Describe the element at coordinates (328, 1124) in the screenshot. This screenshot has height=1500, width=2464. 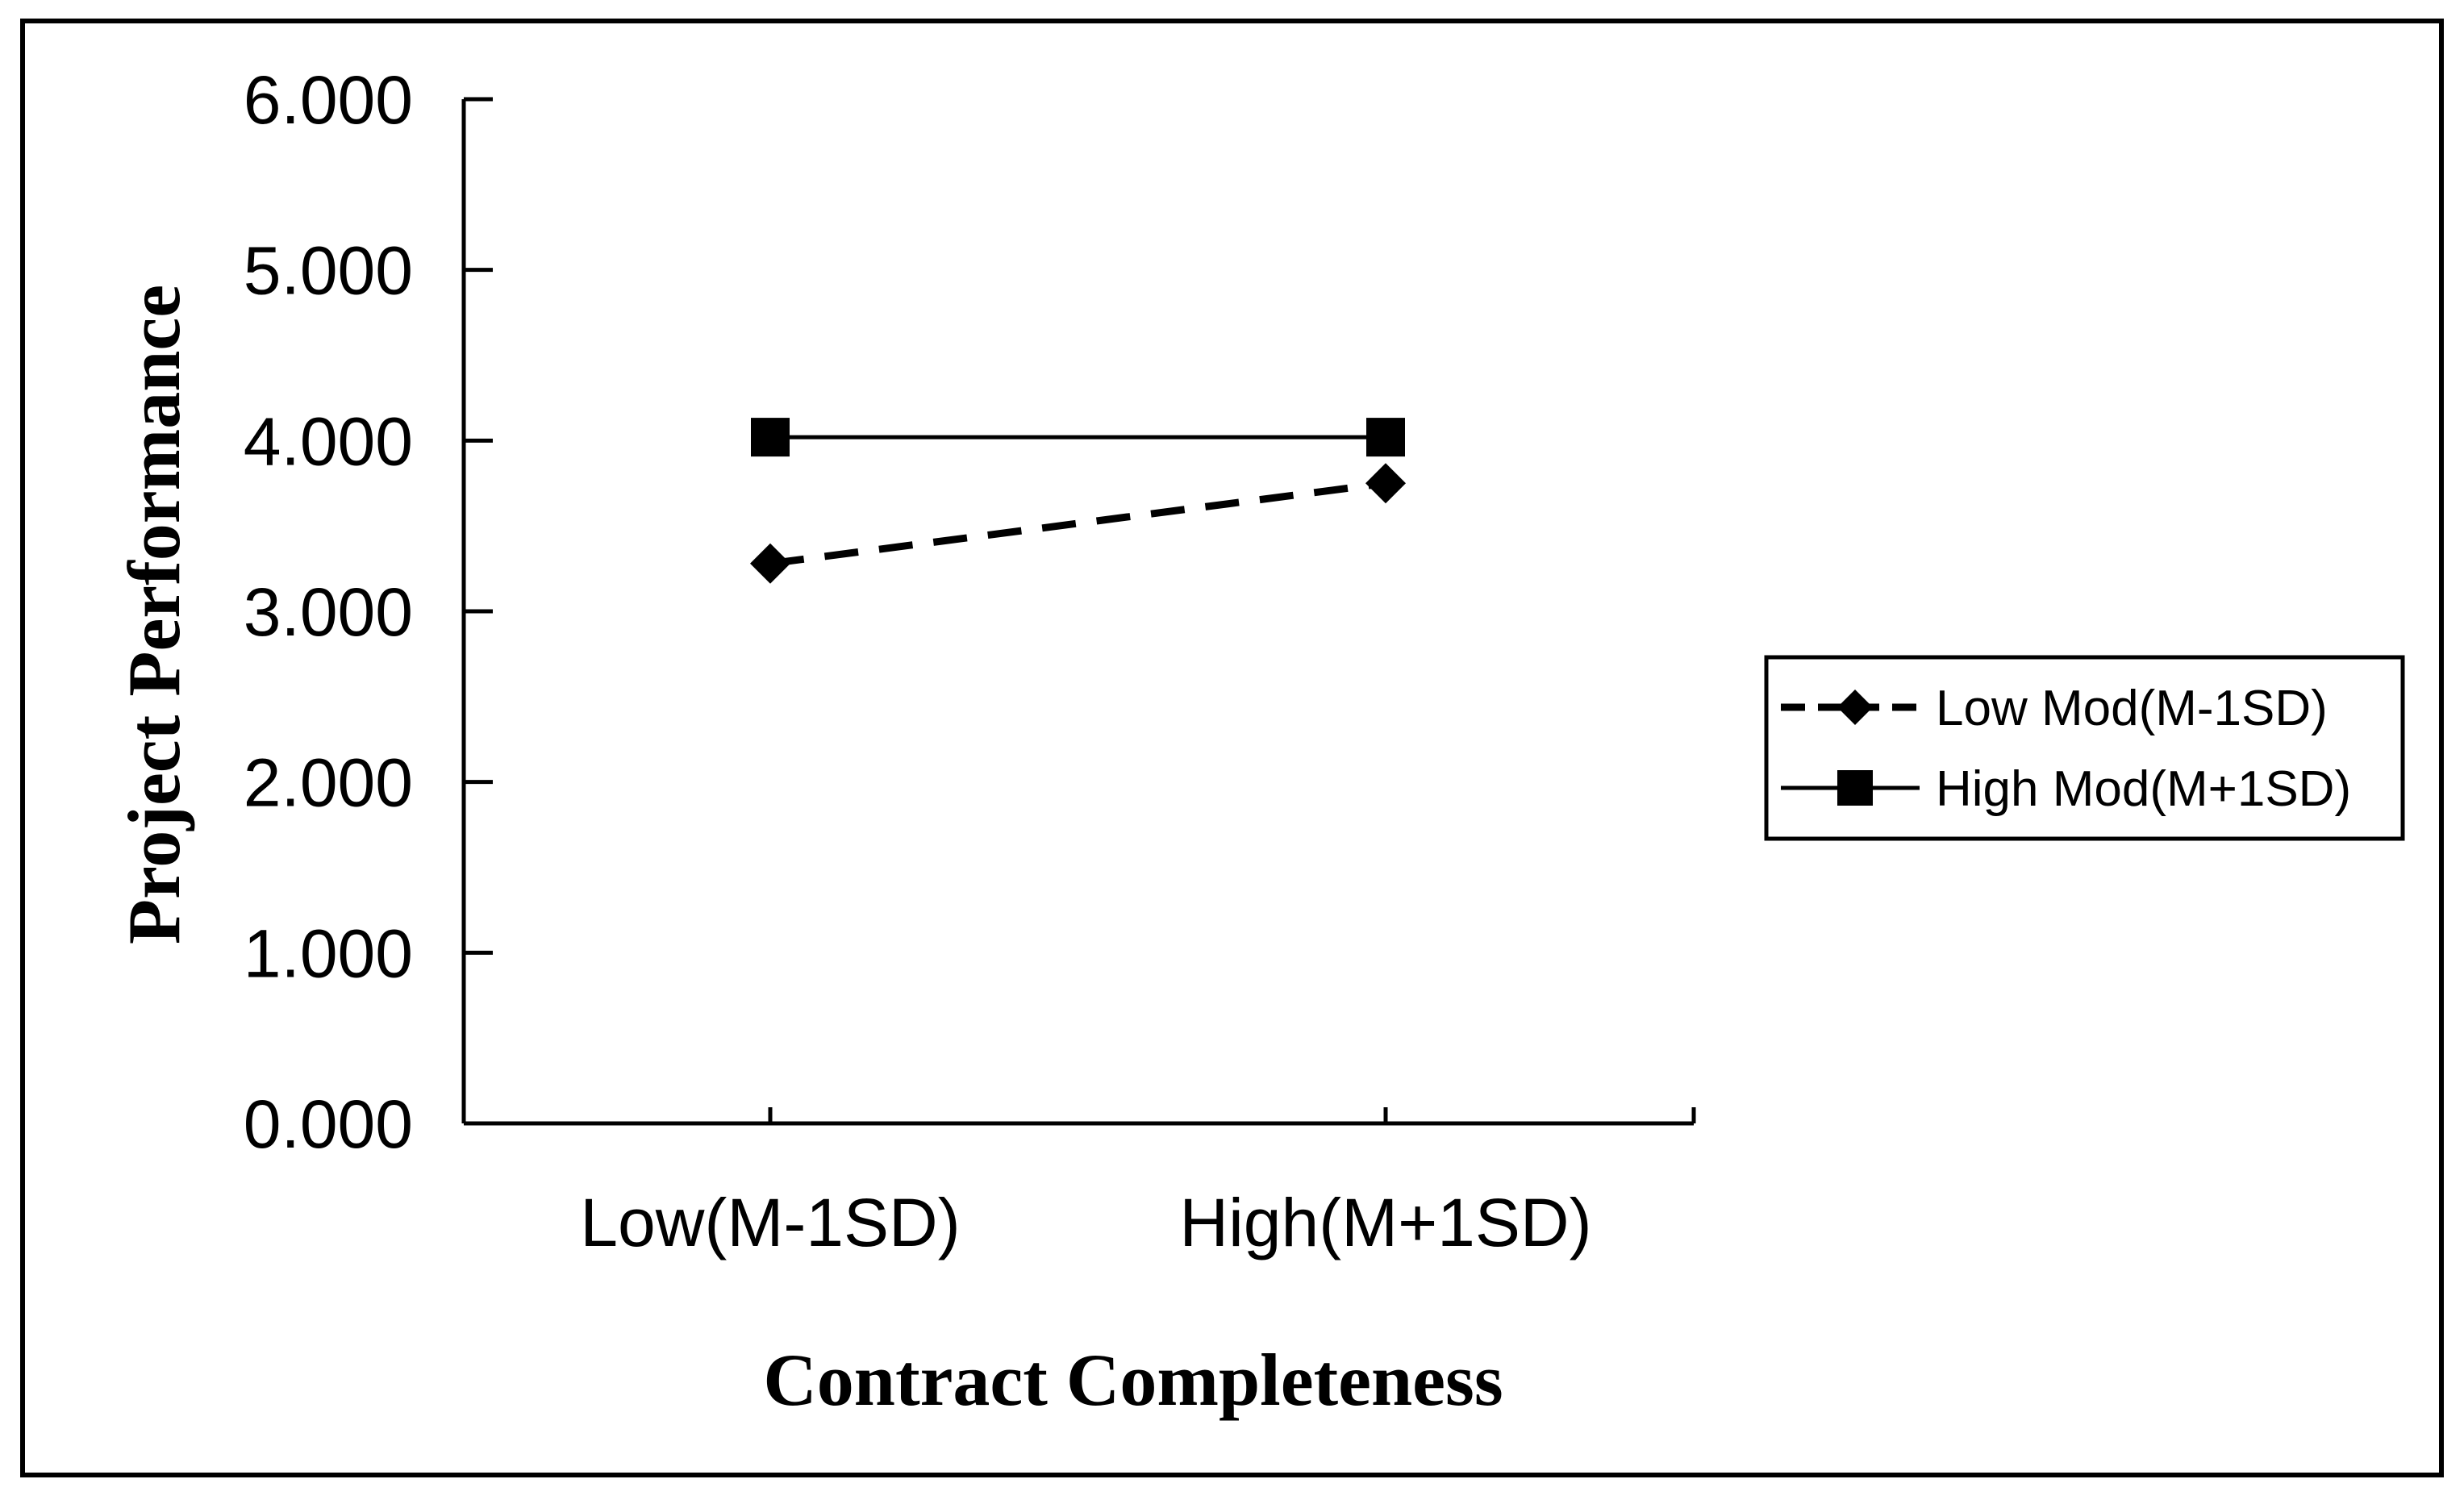
I see `y-tick-label: 0.000` at that location.